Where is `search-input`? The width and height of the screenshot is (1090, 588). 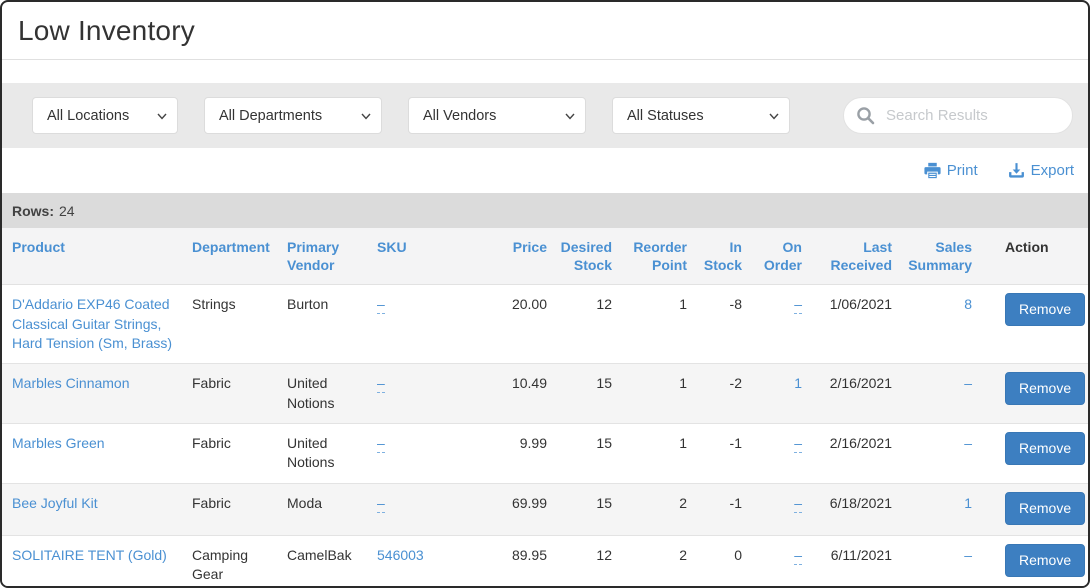 search-input is located at coordinates (958, 115).